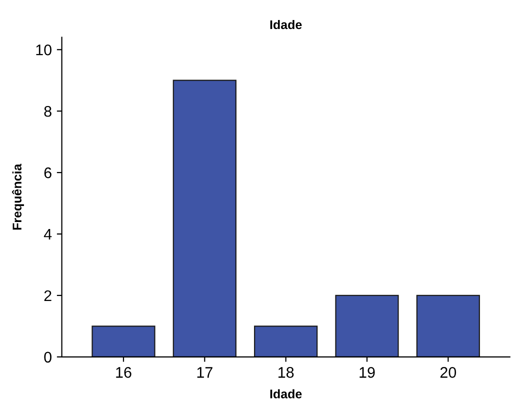 This screenshot has height=415, width=515. I want to click on x-tick-label: 19, so click(367, 372).